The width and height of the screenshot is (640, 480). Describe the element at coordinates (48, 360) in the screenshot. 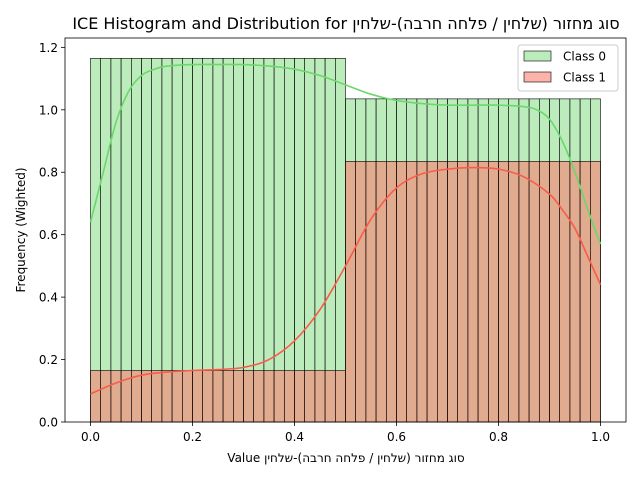

I see `y-tick-label: 0.2` at that location.